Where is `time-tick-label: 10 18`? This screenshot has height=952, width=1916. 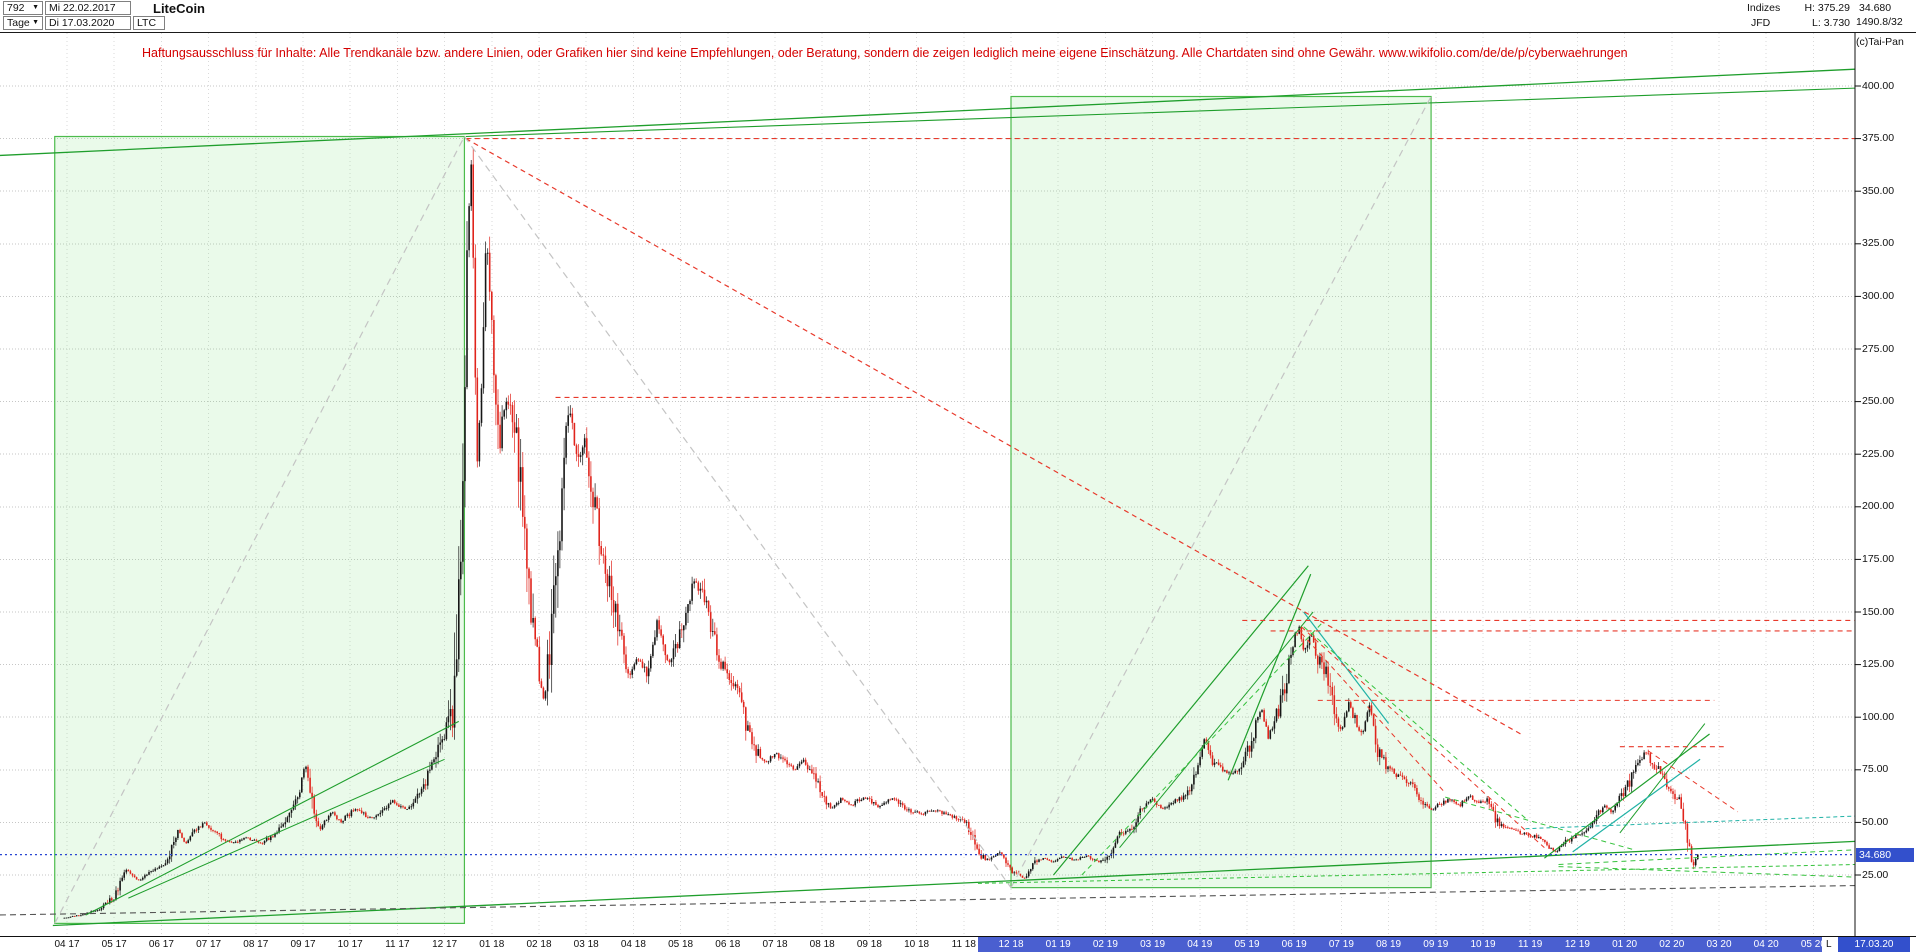 time-tick-label: 10 18 is located at coordinates (917, 944).